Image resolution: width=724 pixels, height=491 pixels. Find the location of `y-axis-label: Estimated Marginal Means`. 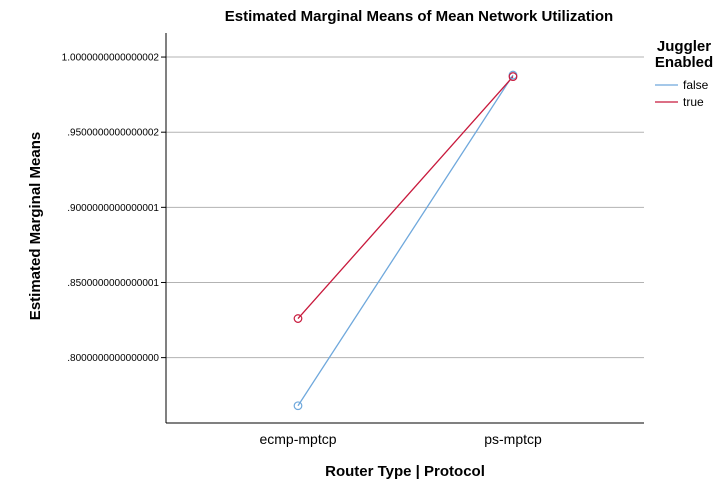

y-axis-label: Estimated Marginal Means is located at coordinates (35, 226).